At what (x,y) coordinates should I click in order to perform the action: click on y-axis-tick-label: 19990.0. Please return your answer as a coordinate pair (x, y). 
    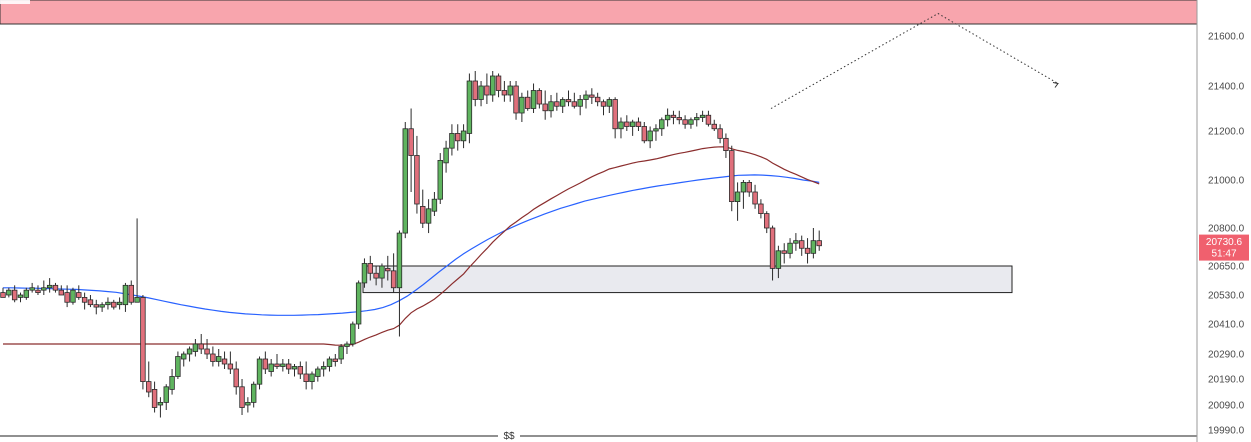
    Looking at the image, I should click on (1226, 431).